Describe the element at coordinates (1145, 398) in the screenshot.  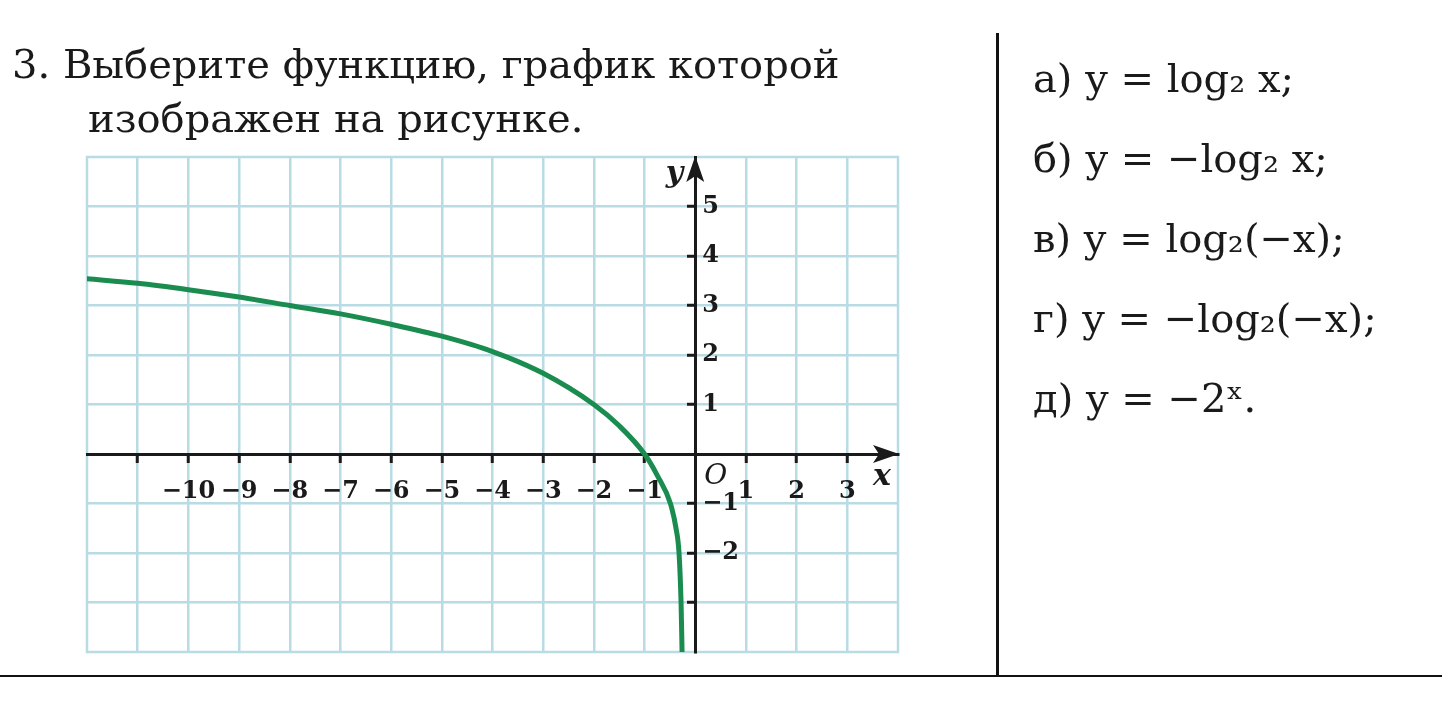
I see `text: д) y = −2ˣ.` at that location.